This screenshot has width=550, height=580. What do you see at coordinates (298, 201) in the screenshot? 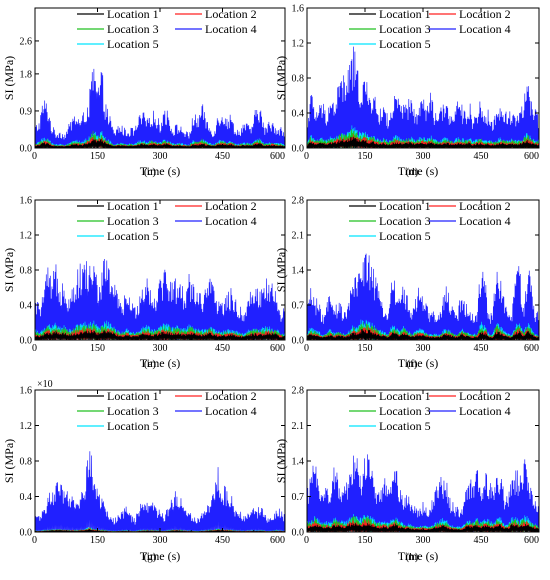
I see `y-tick-label: 2.8` at bounding box center [298, 201].